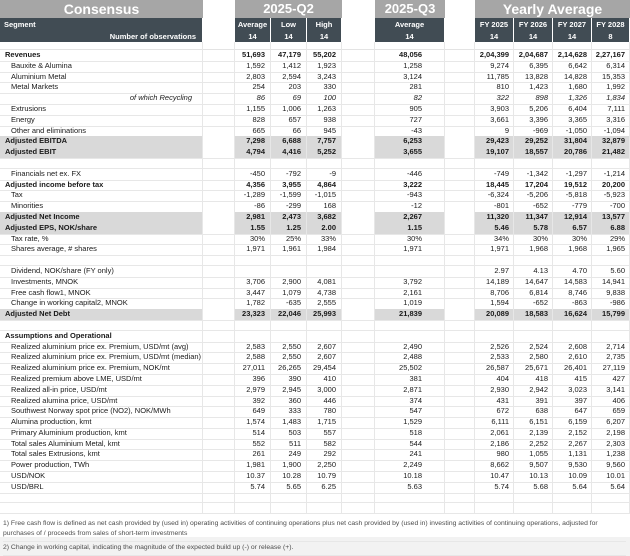  Describe the element at coordinates (101, 390) in the screenshot. I see `row-label: Realized all-in price, USD/mt` at that location.